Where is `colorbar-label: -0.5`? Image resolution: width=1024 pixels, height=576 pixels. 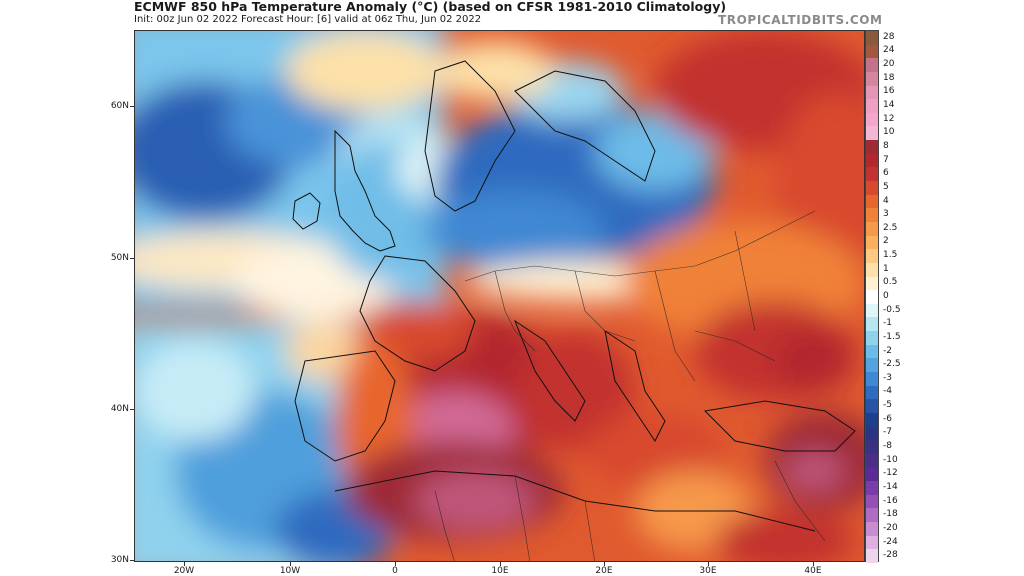
colorbar-label: -0.5 is located at coordinates (892, 309).